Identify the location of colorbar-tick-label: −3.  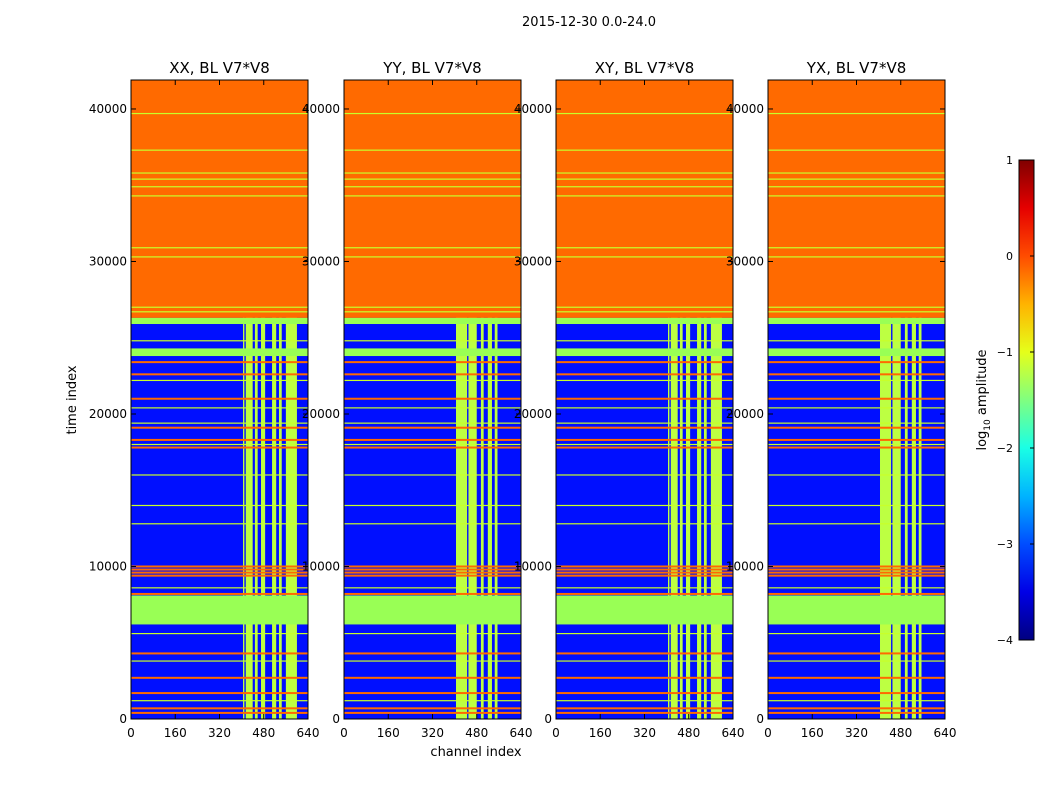
(1005, 544).